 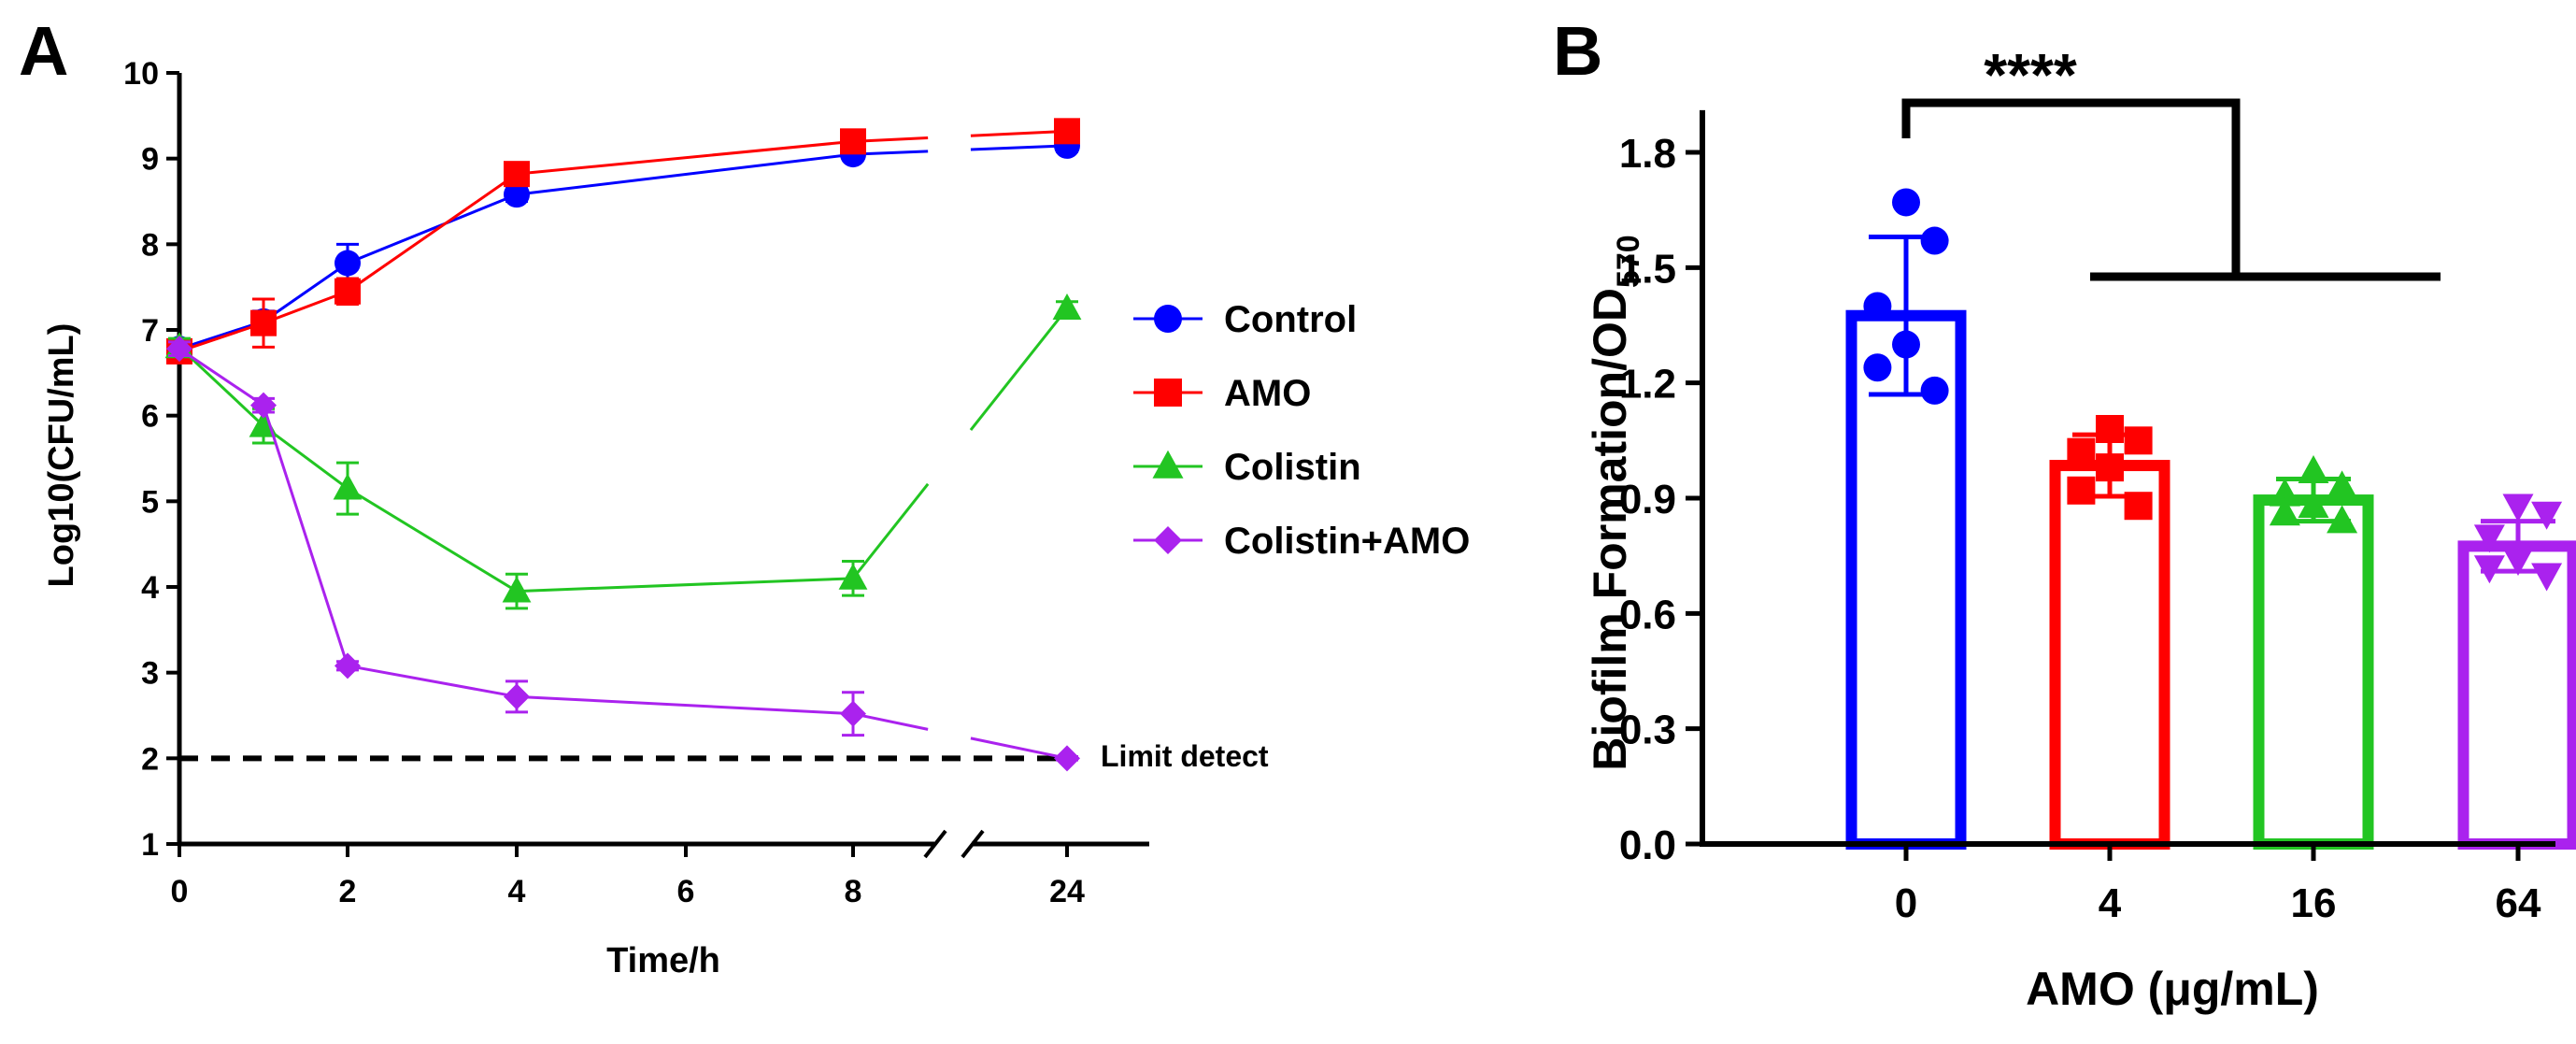 I want to click on significance-bracket-line, so click(x=2071, y=187).